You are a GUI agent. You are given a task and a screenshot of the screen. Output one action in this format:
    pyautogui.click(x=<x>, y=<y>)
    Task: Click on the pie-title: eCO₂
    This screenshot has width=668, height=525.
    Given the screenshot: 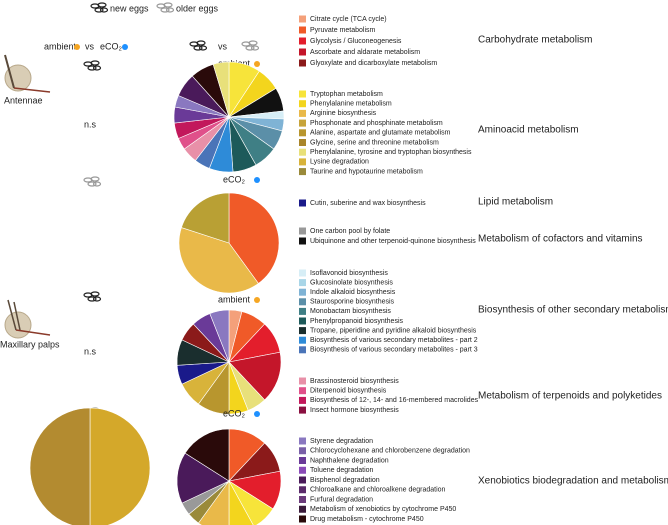 What is the action you would take?
    pyautogui.click(x=234, y=179)
    